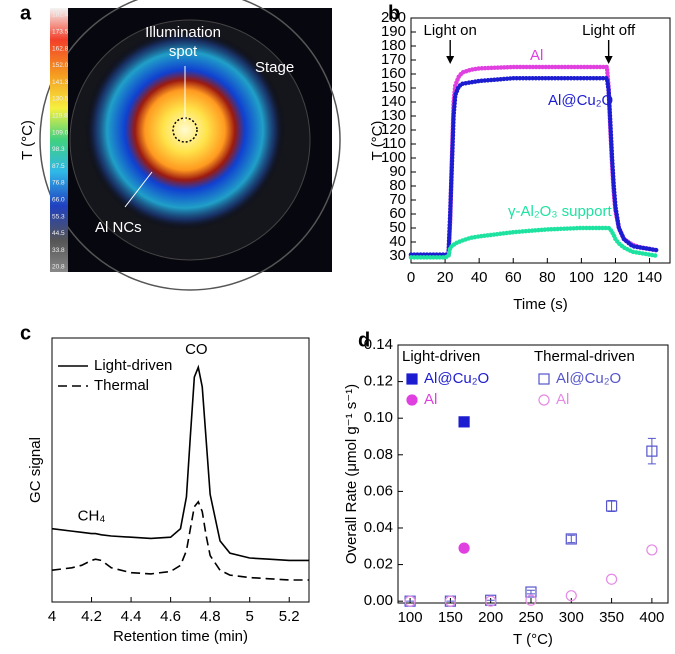 The image size is (675, 654). Describe the element at coordinates (58, 149) in the screenshot. I see `colorbar-tick-label: 98.3` at that location.